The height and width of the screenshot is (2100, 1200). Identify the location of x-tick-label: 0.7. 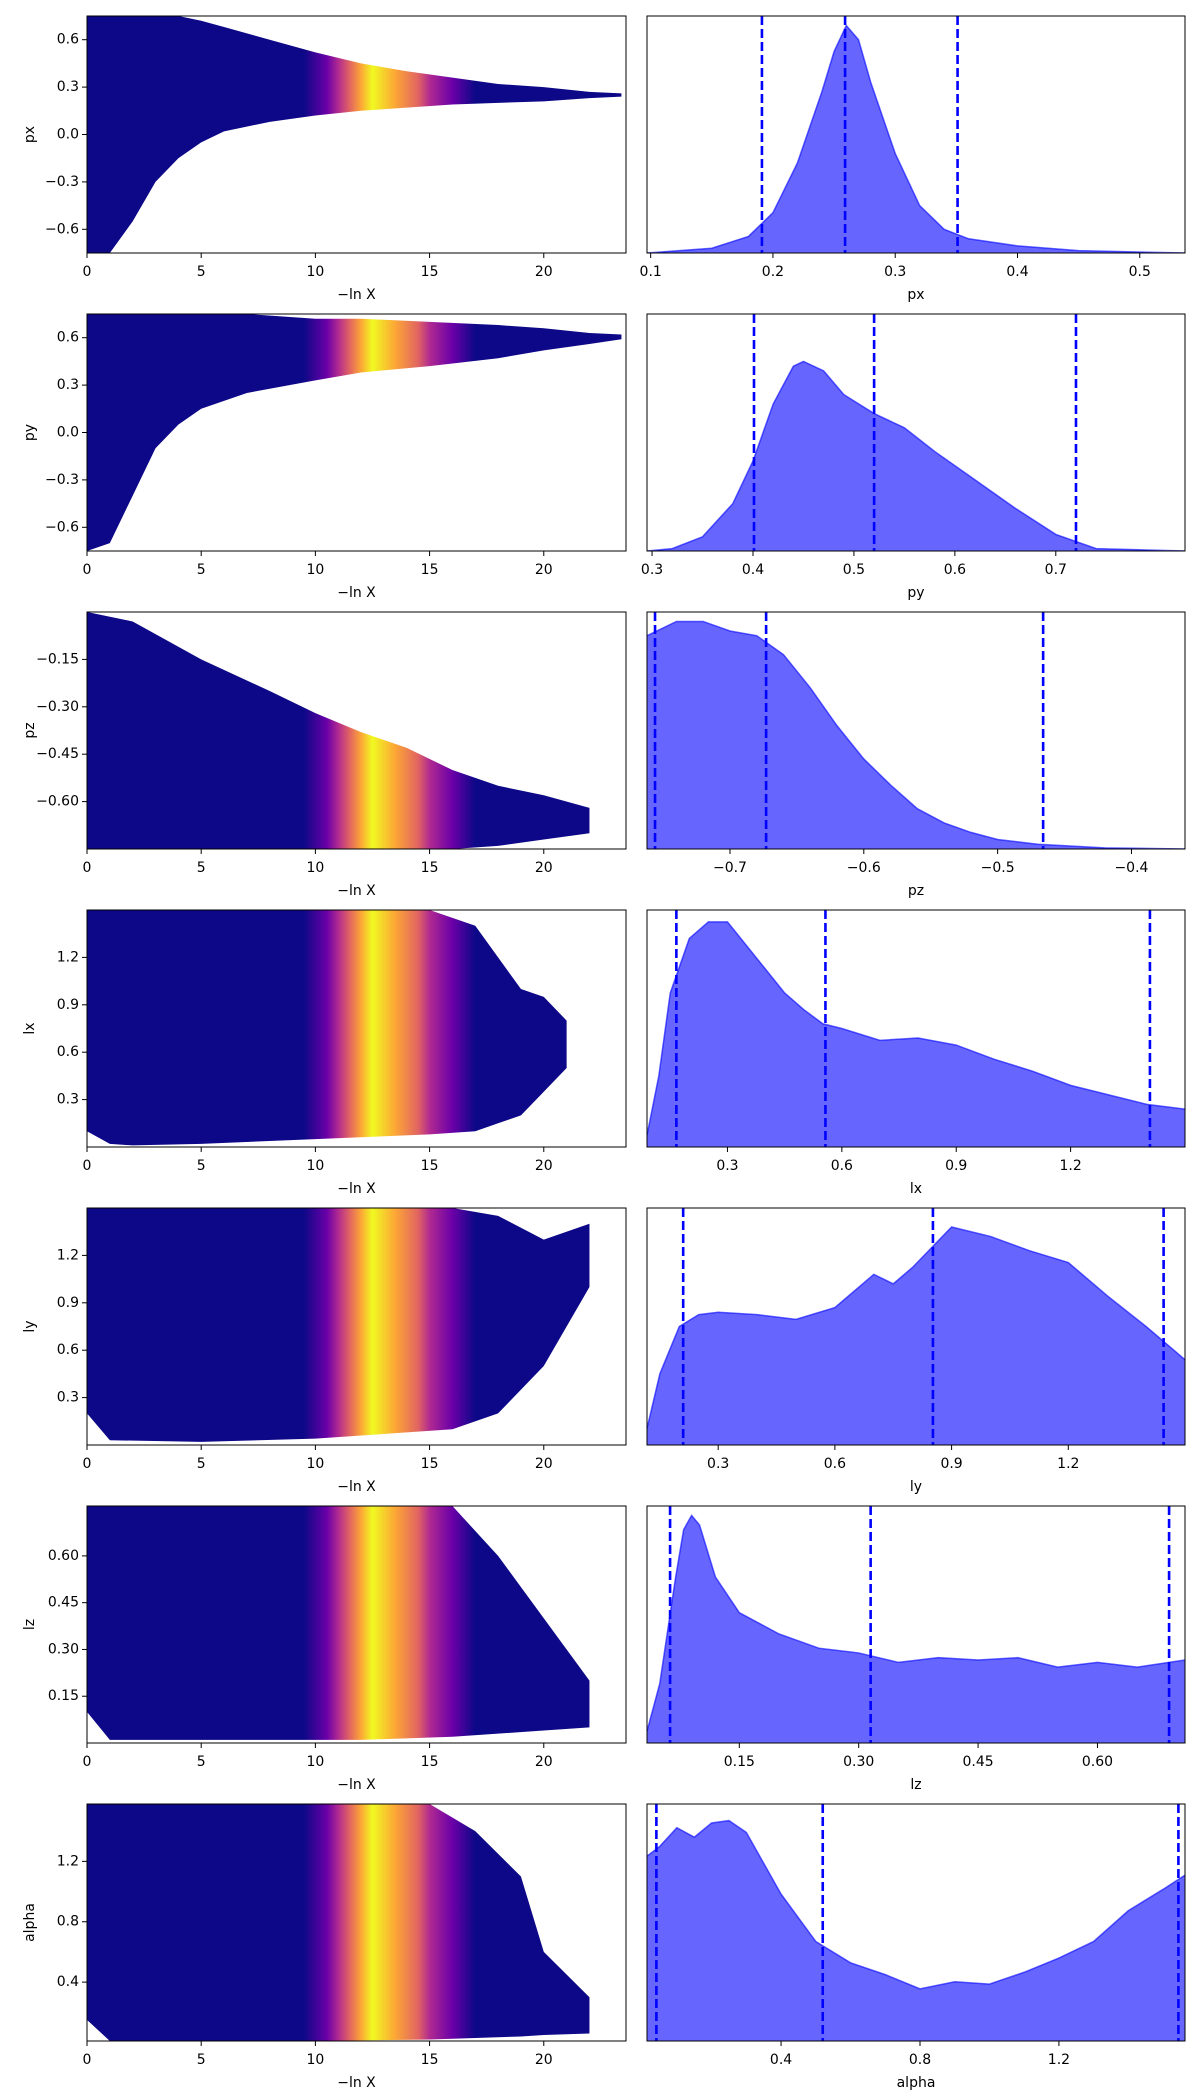
(1056, 570).